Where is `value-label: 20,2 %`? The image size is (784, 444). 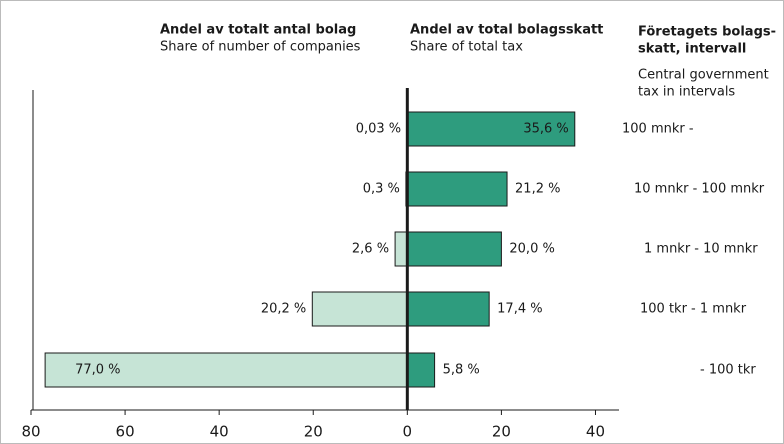
value-label: 20,2 % is located at coordinates (283, 309).